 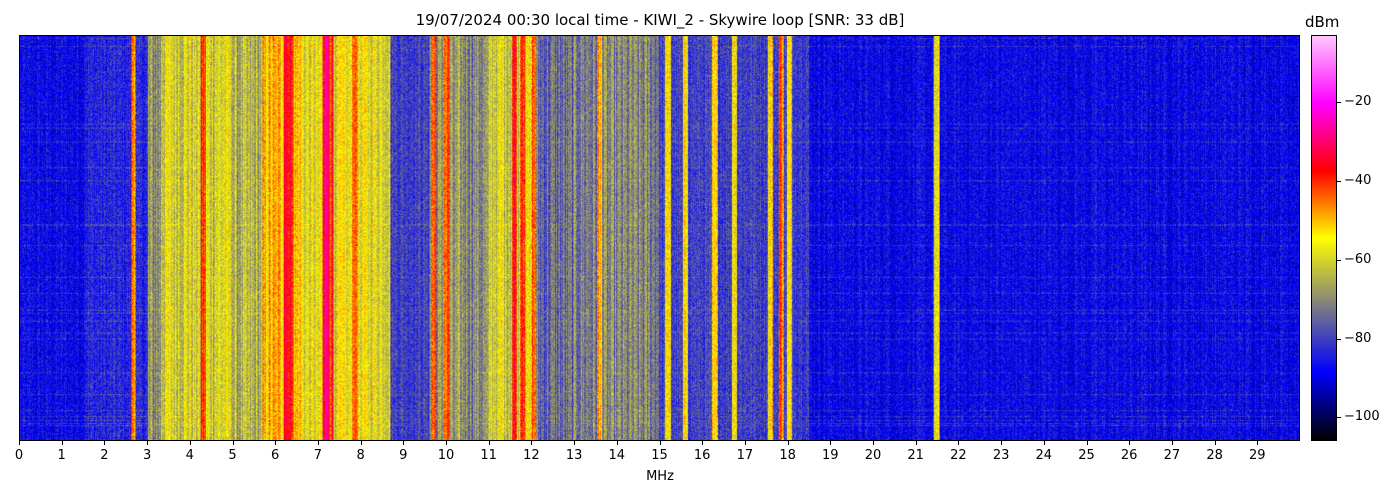 I want to click on colorbar-tick-label: −80, so click(x=1358, y=338).